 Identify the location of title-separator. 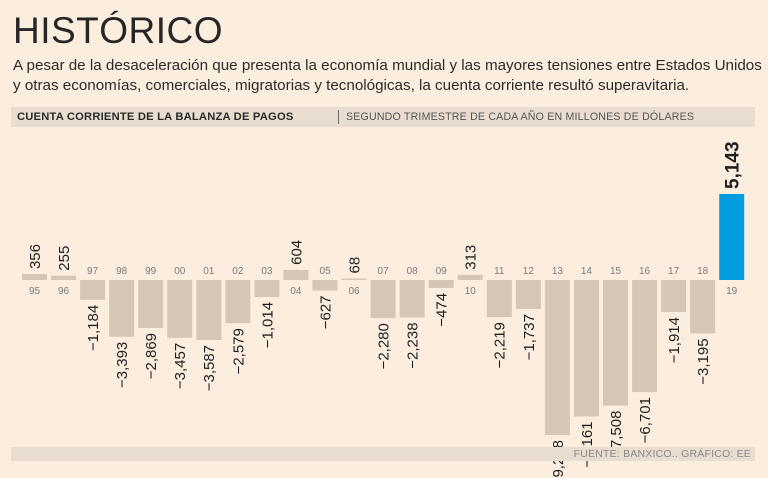
(338, 117).